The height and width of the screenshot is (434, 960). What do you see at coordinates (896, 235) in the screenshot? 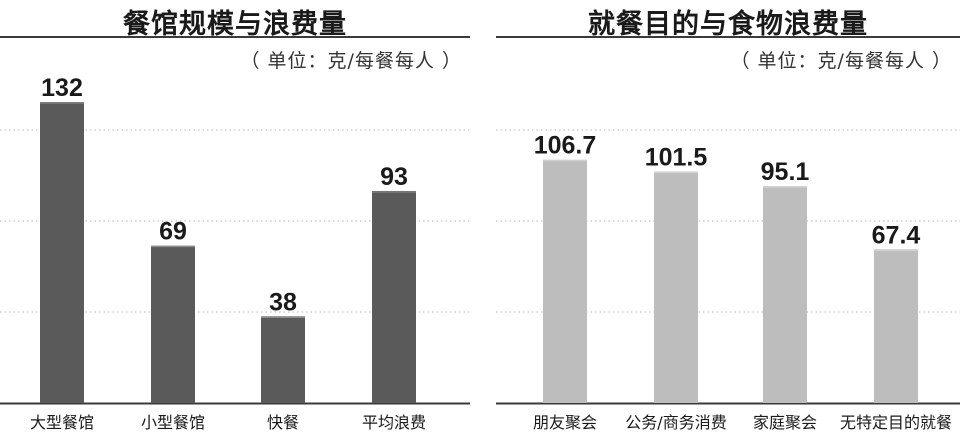
I see `data-label: 67.4` at bounding box center [896, 235].